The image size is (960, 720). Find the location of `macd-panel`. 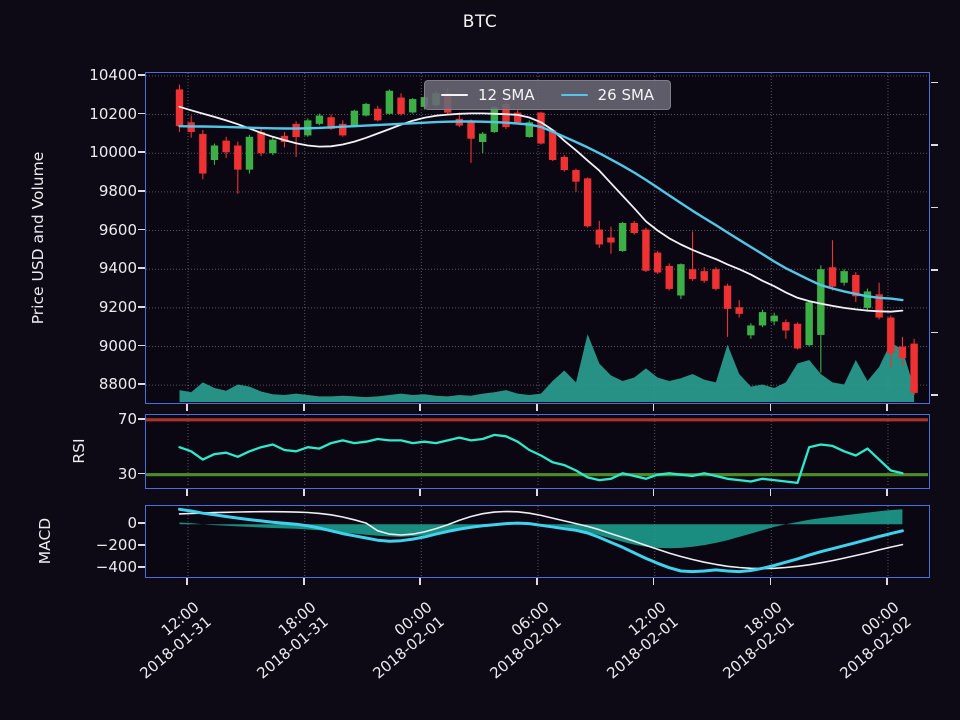

macd-panel is located at coordinates (537, 541).